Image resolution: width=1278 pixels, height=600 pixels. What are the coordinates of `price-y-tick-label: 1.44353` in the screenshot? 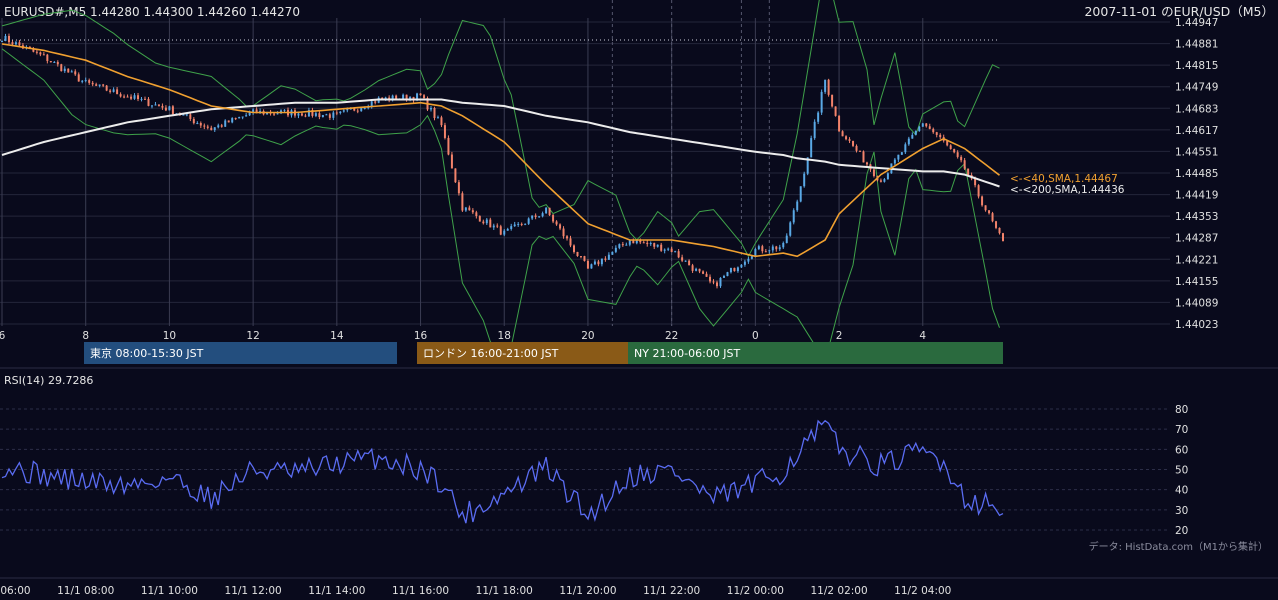 It's located at (1196, 217).